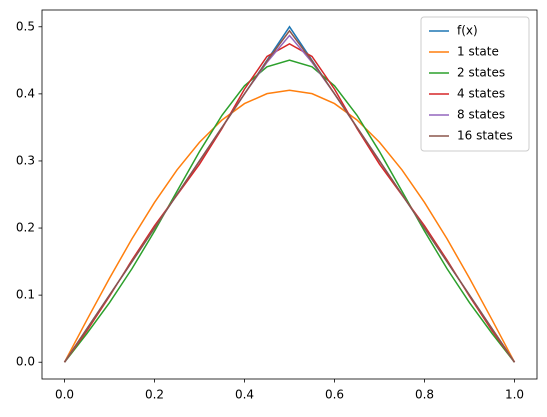 The width and height of the screenshot is (547, 417). Describe the element at coordinates (334, 395) in the screenshot. I see `x-tick-label: 0.6` at that location.